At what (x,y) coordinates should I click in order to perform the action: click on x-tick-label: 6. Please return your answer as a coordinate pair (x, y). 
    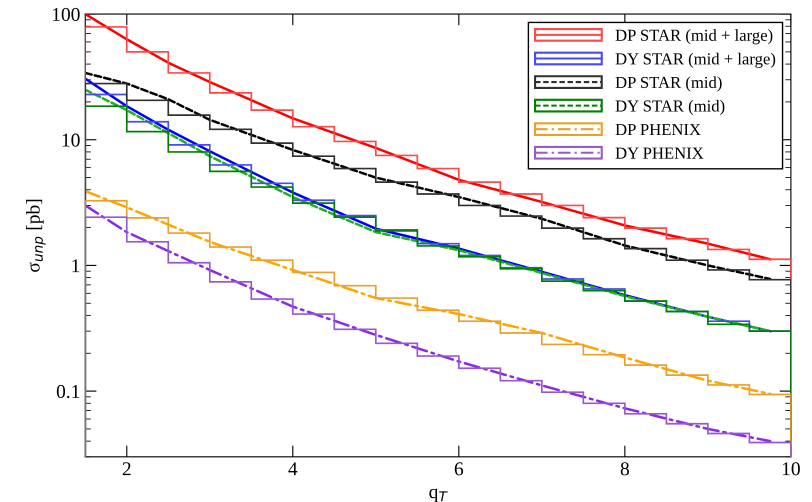
    Looking at the image, I should click on (459, 469).